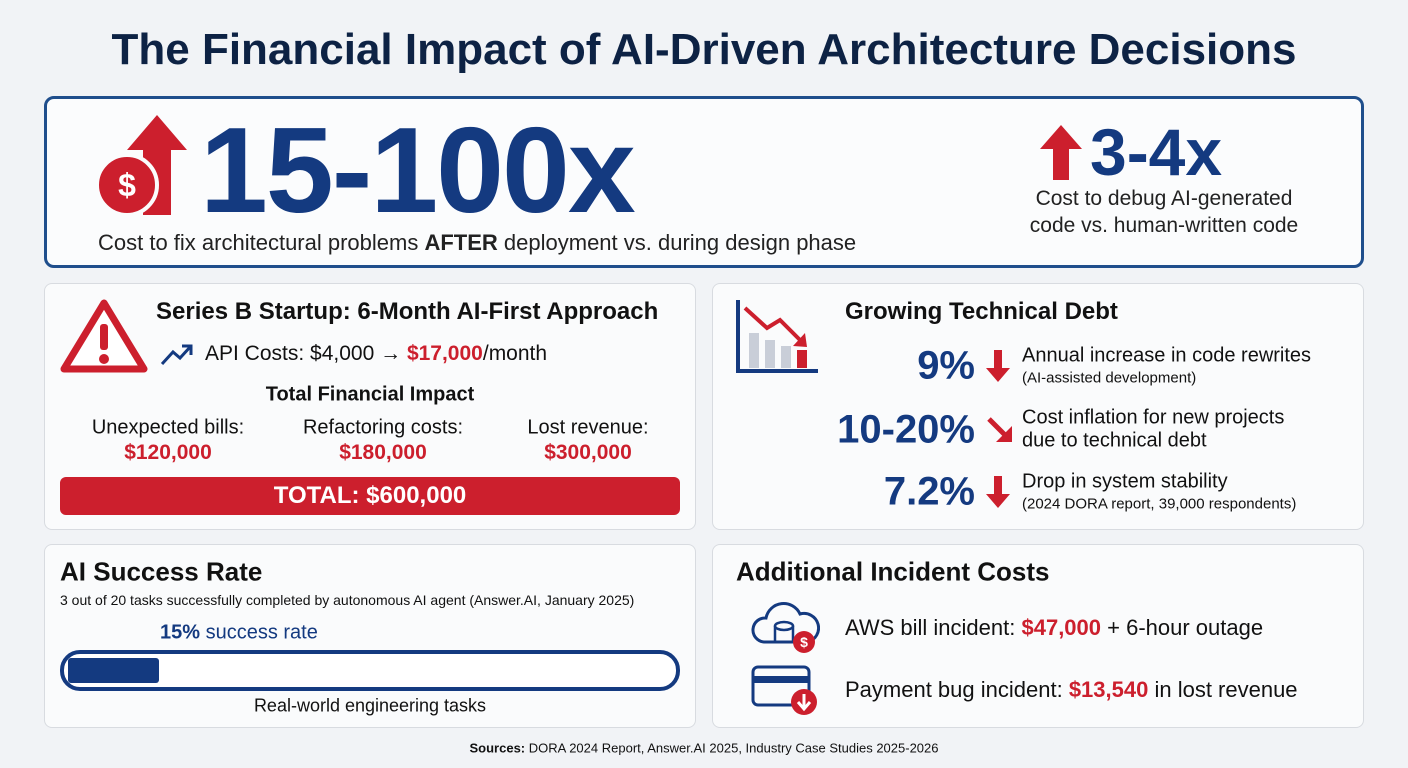  What do you see at coordinates (1164, 225) in the screenshot?
I see `hero-side-caption: code vs. human-written code` at bounding box center [1164, 225].